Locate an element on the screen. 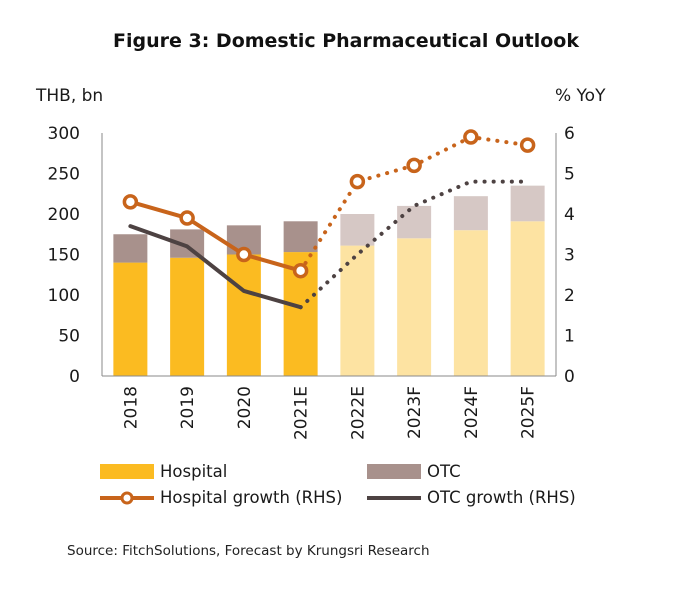 The image size is (692, 594). y-axis-right-label: % YoY is located at coordinates (580, 96).